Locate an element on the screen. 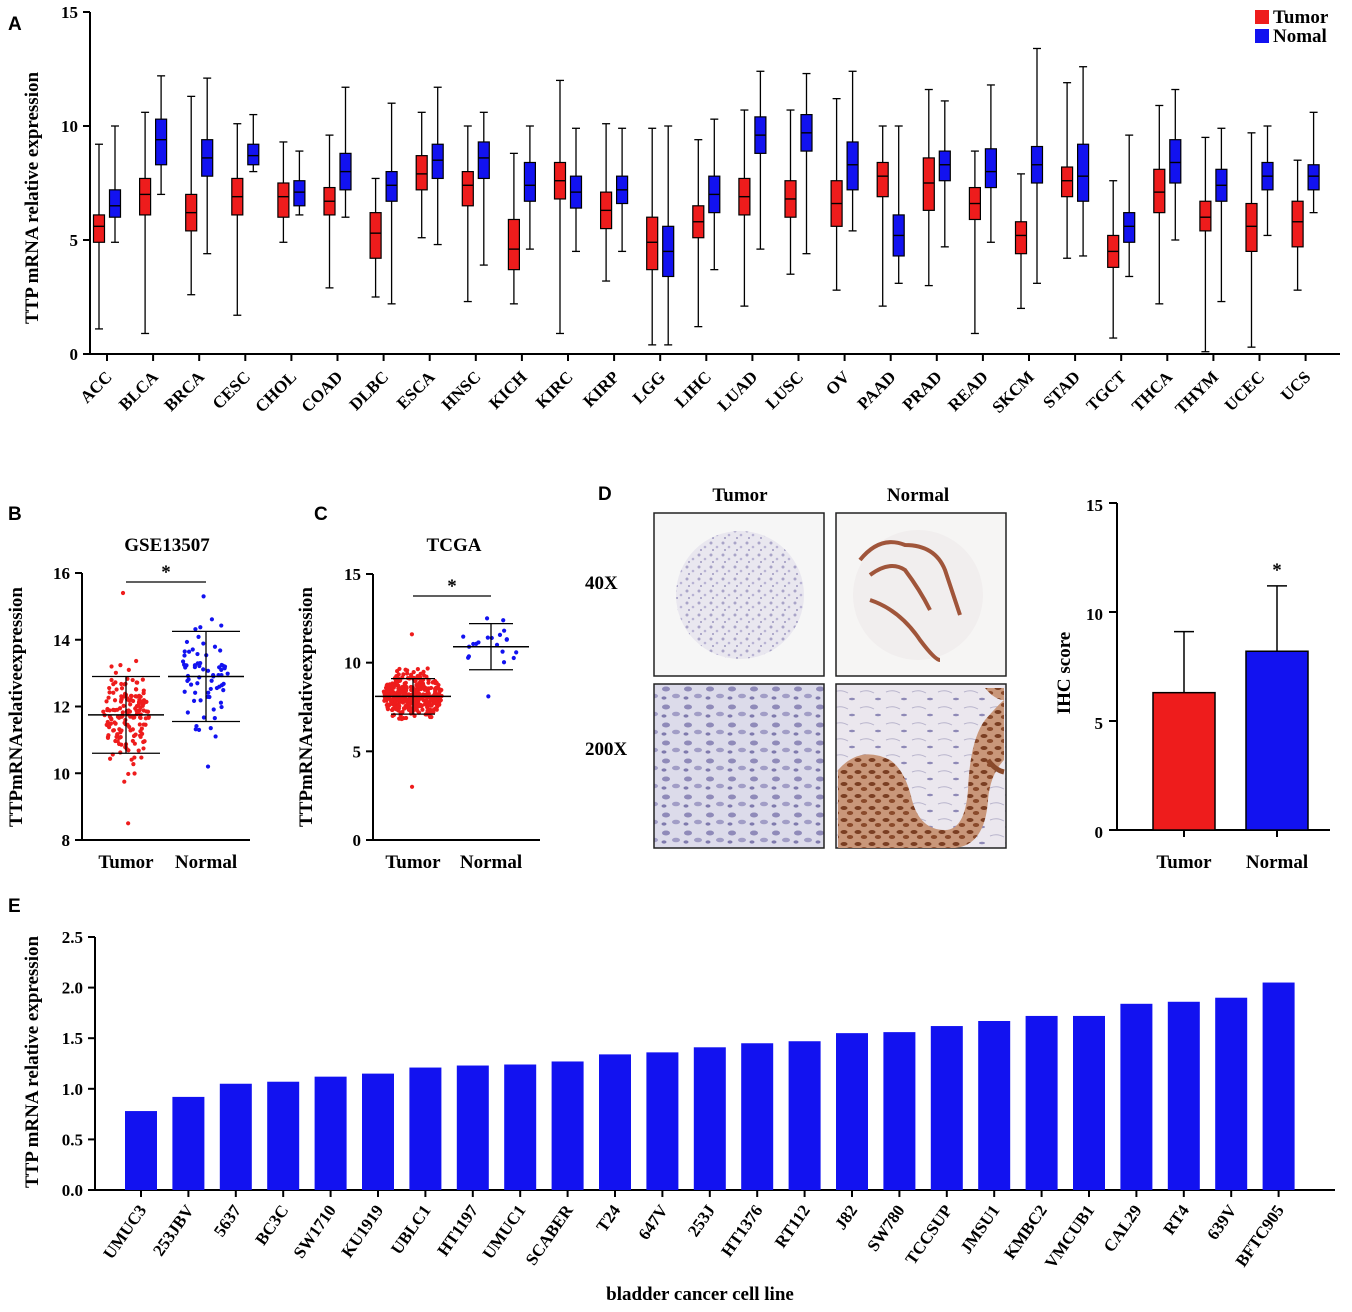 Image resolution: width=1352 pixels, height=1312 pixels. panel-e-category-label: BFTC905 is located at coordinates (1260, 1235).